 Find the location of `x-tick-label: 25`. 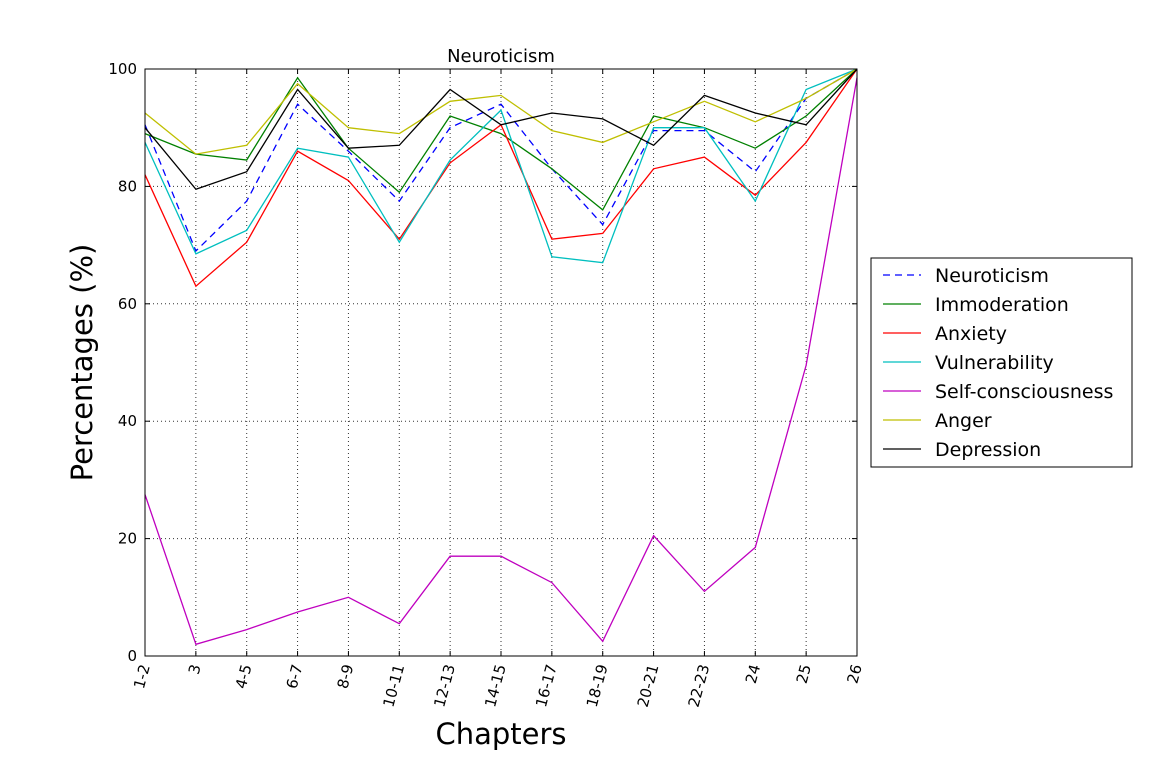

x-tick-label: 25 is located at coordinates (804, 673).